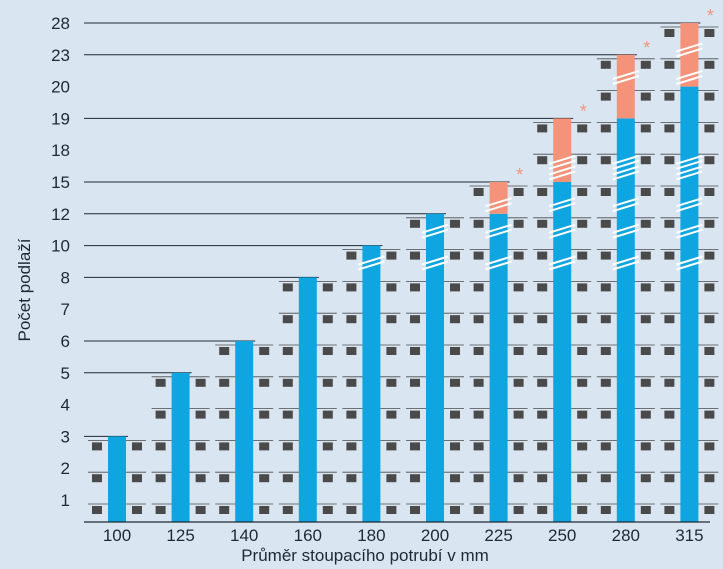 The height and width of the screenshot is (569, 723). I want to click on y-tick-label: 28, so click(60, 23).